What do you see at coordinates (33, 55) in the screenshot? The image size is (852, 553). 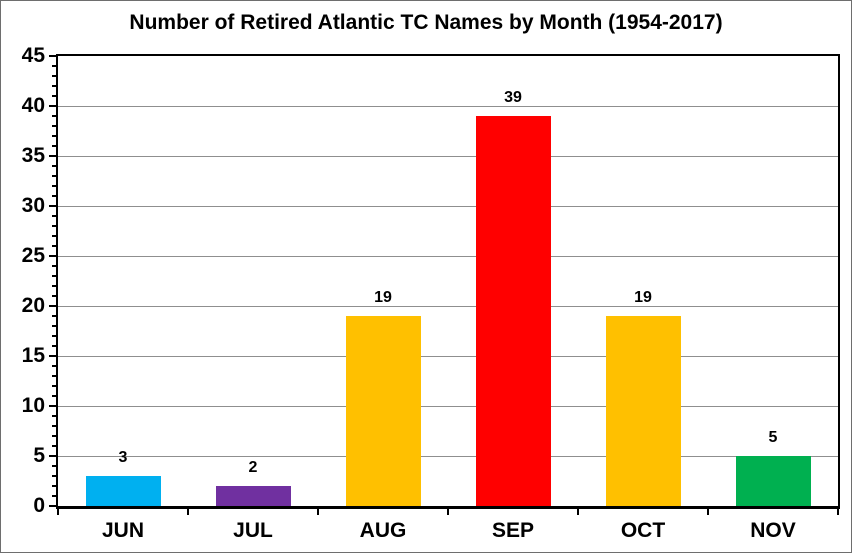 I see `y-axis-label: 45` at bounding box center [33, 55].